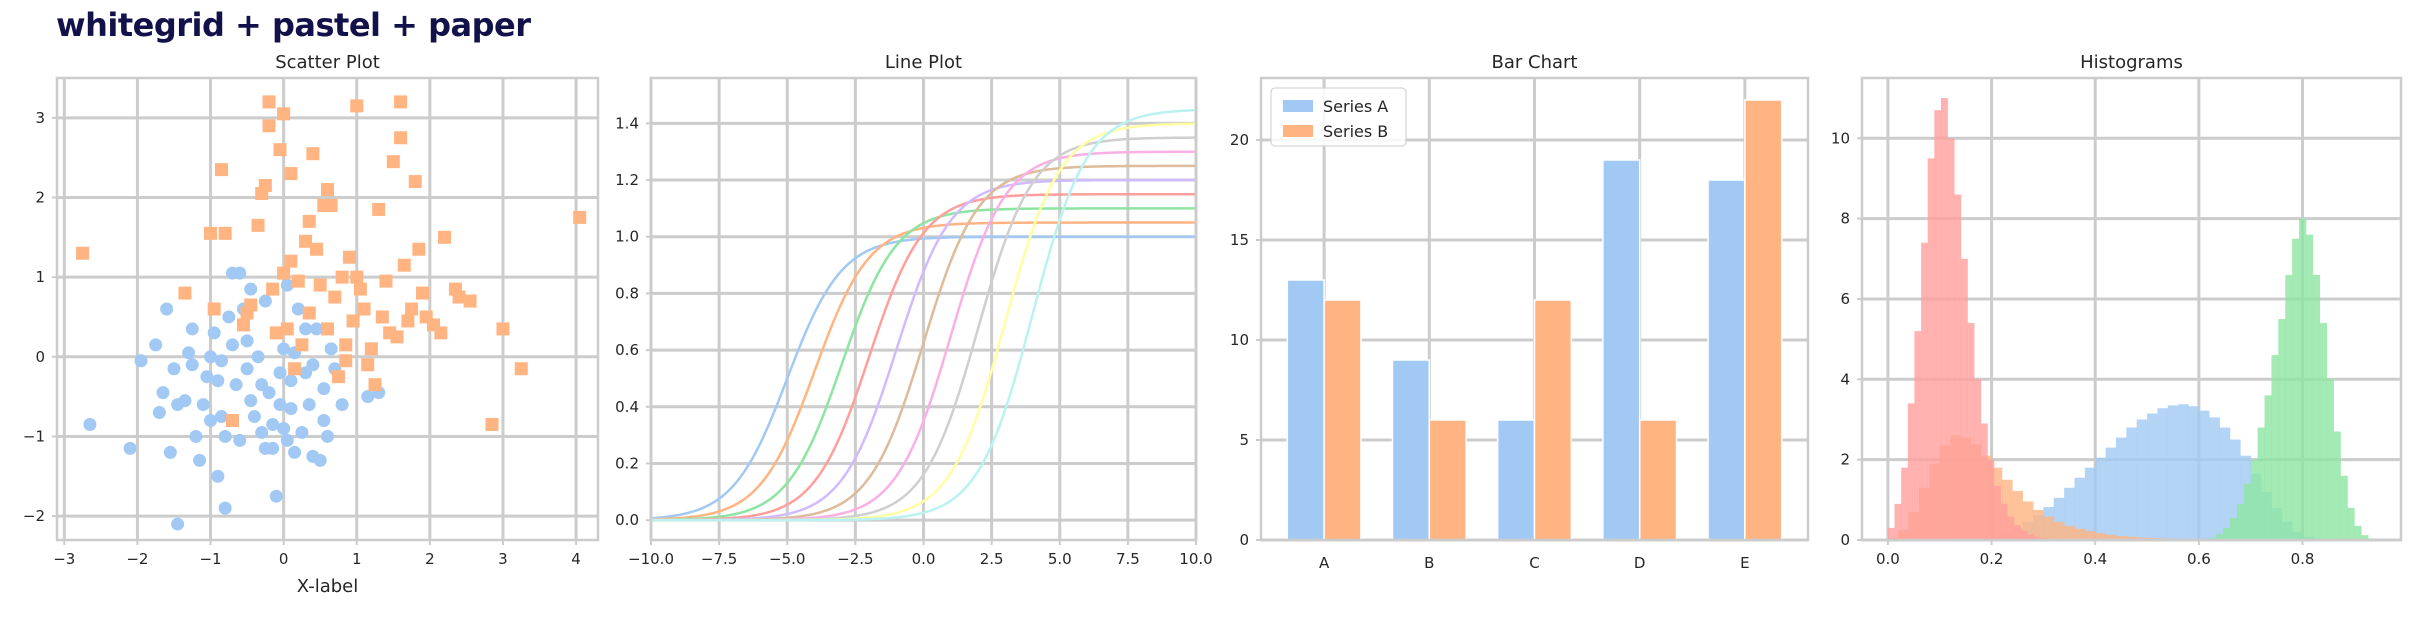  Describe the element at coordinates (34, 516) in the screenshot. I see `y-tick-label: −2` at that location.